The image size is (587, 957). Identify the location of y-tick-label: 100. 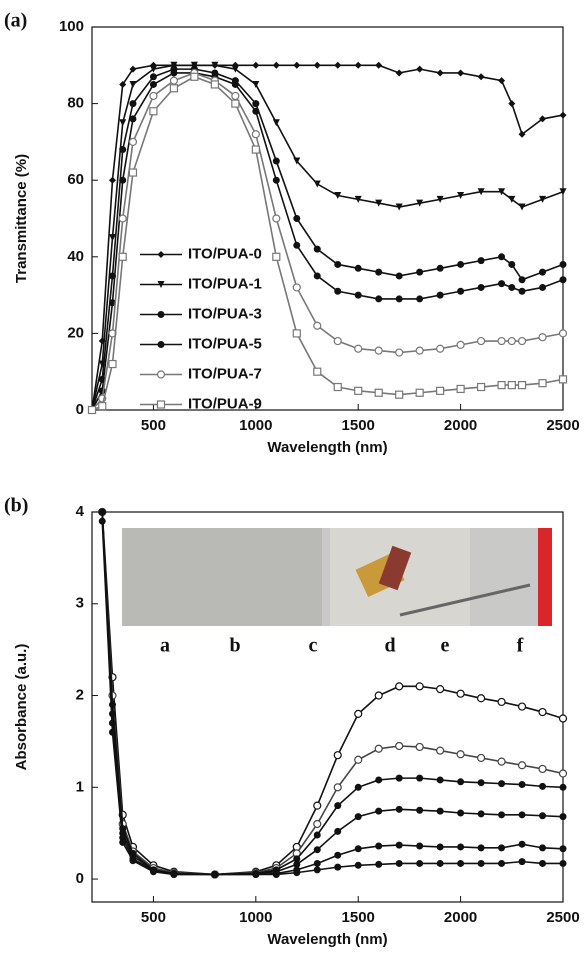
(71, 26).